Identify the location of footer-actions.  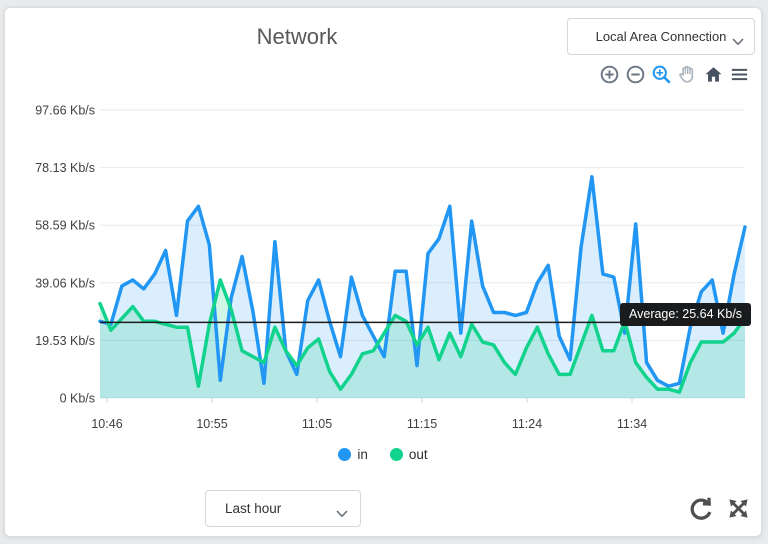
(719, 508).